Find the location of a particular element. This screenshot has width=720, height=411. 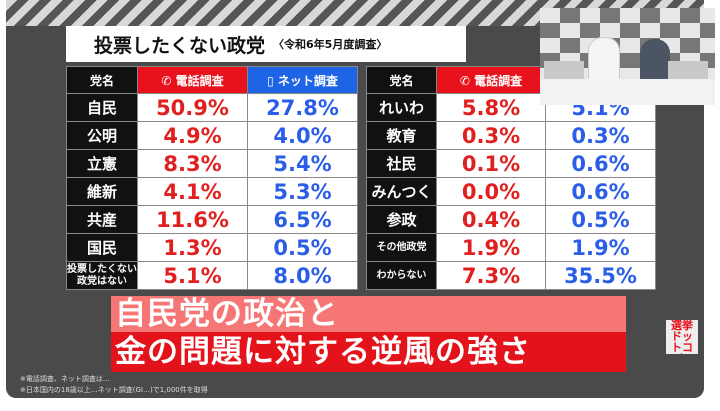

desk is located at coordinates (627, 92).